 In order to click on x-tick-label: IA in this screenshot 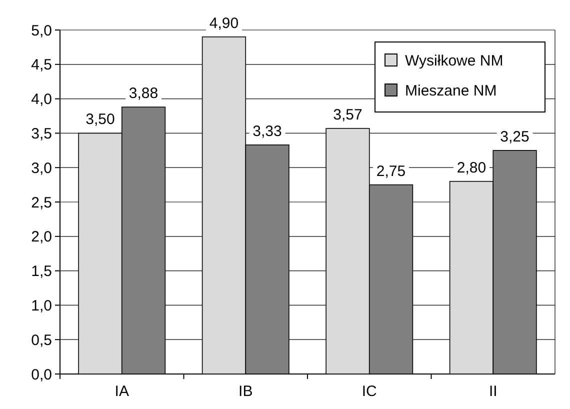, I will do `click(121, 391)`.